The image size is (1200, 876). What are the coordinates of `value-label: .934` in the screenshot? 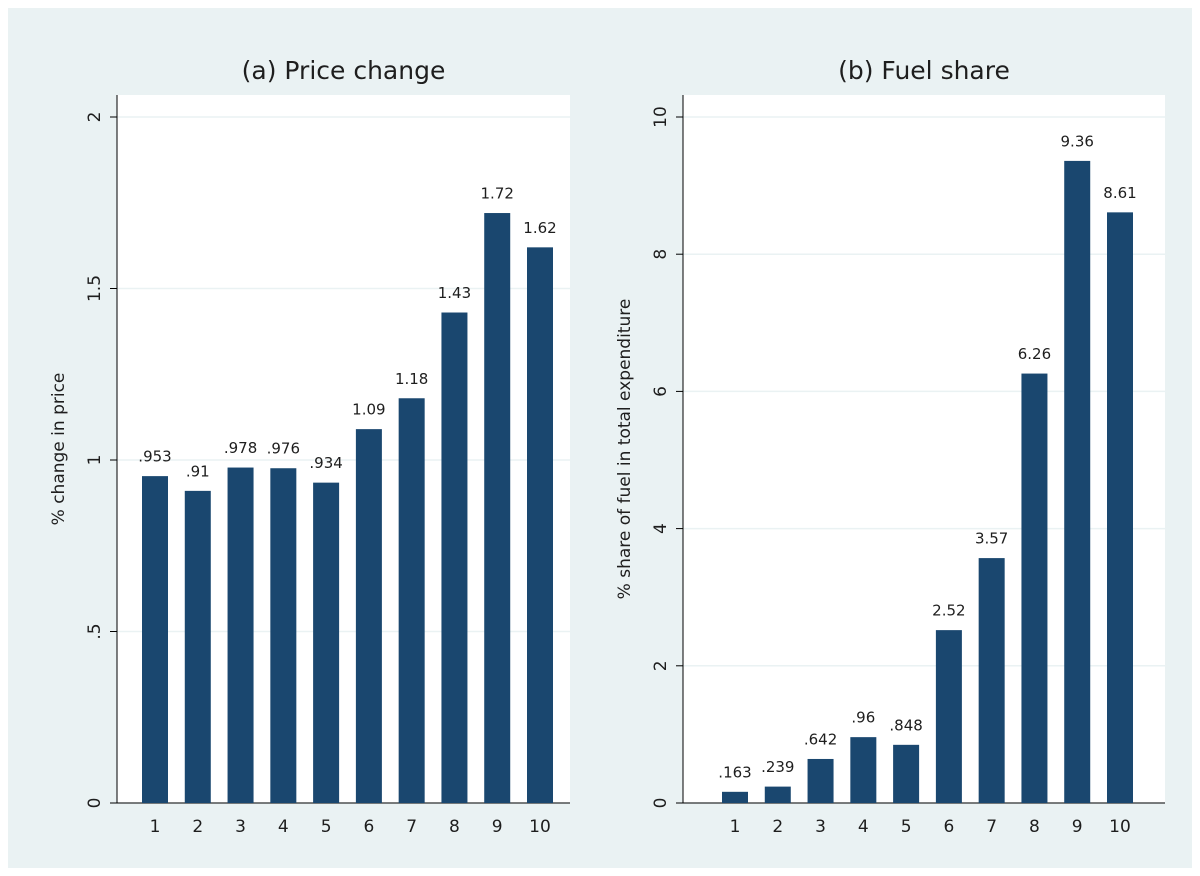 It's located at (325, 463).